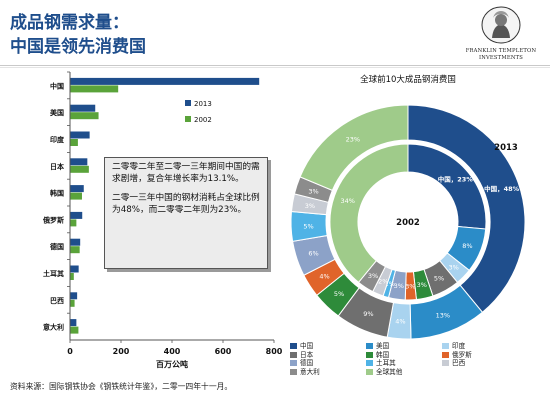  I want to click on donut-inner-slice, so click(369, 213).